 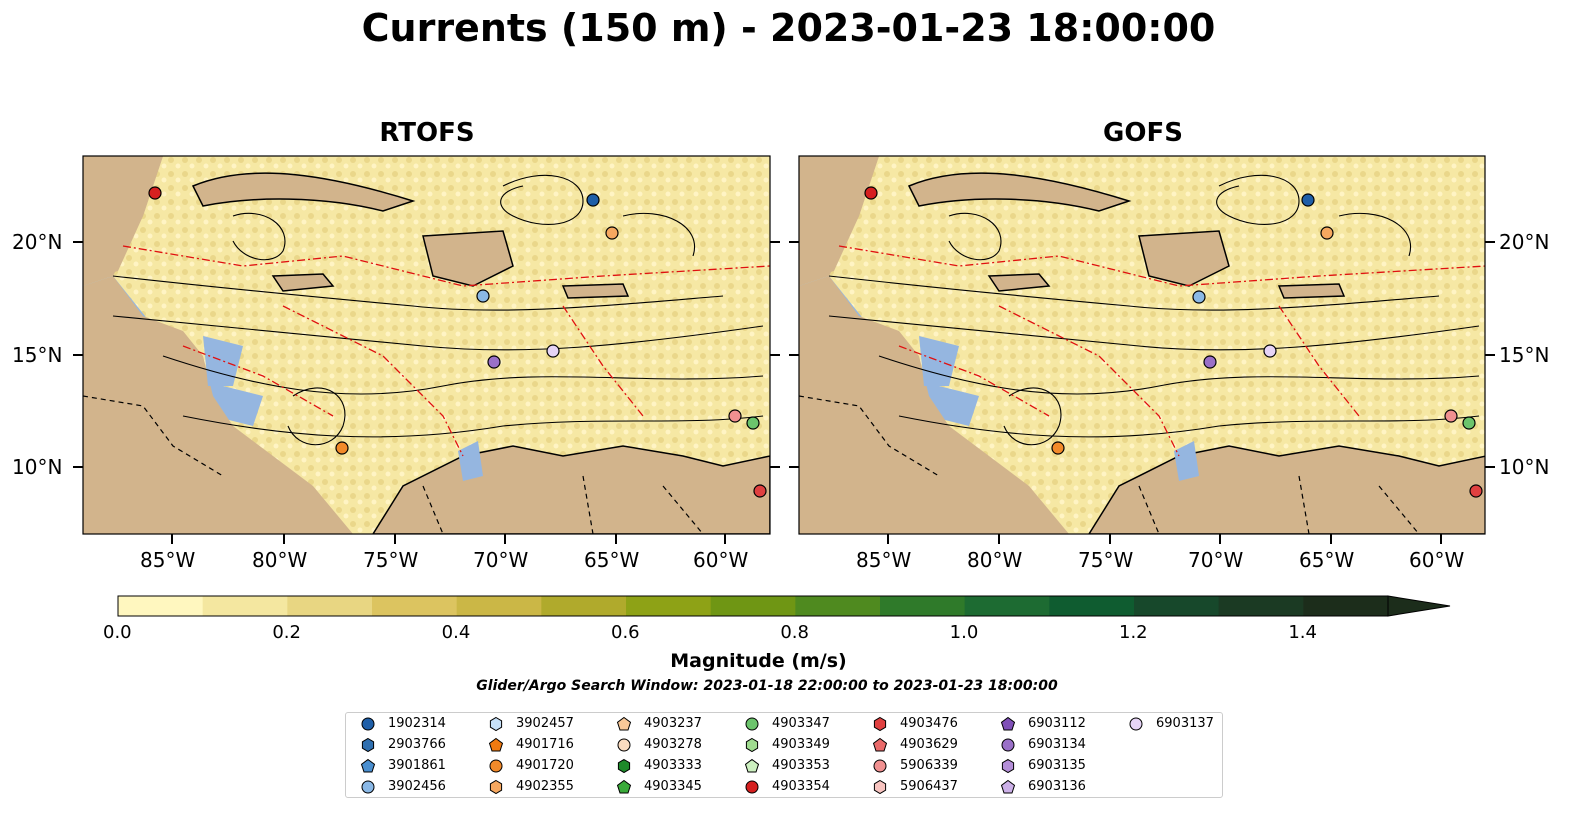 I want to click on legend-item-label: 1902314, so click(x=417, y=723).